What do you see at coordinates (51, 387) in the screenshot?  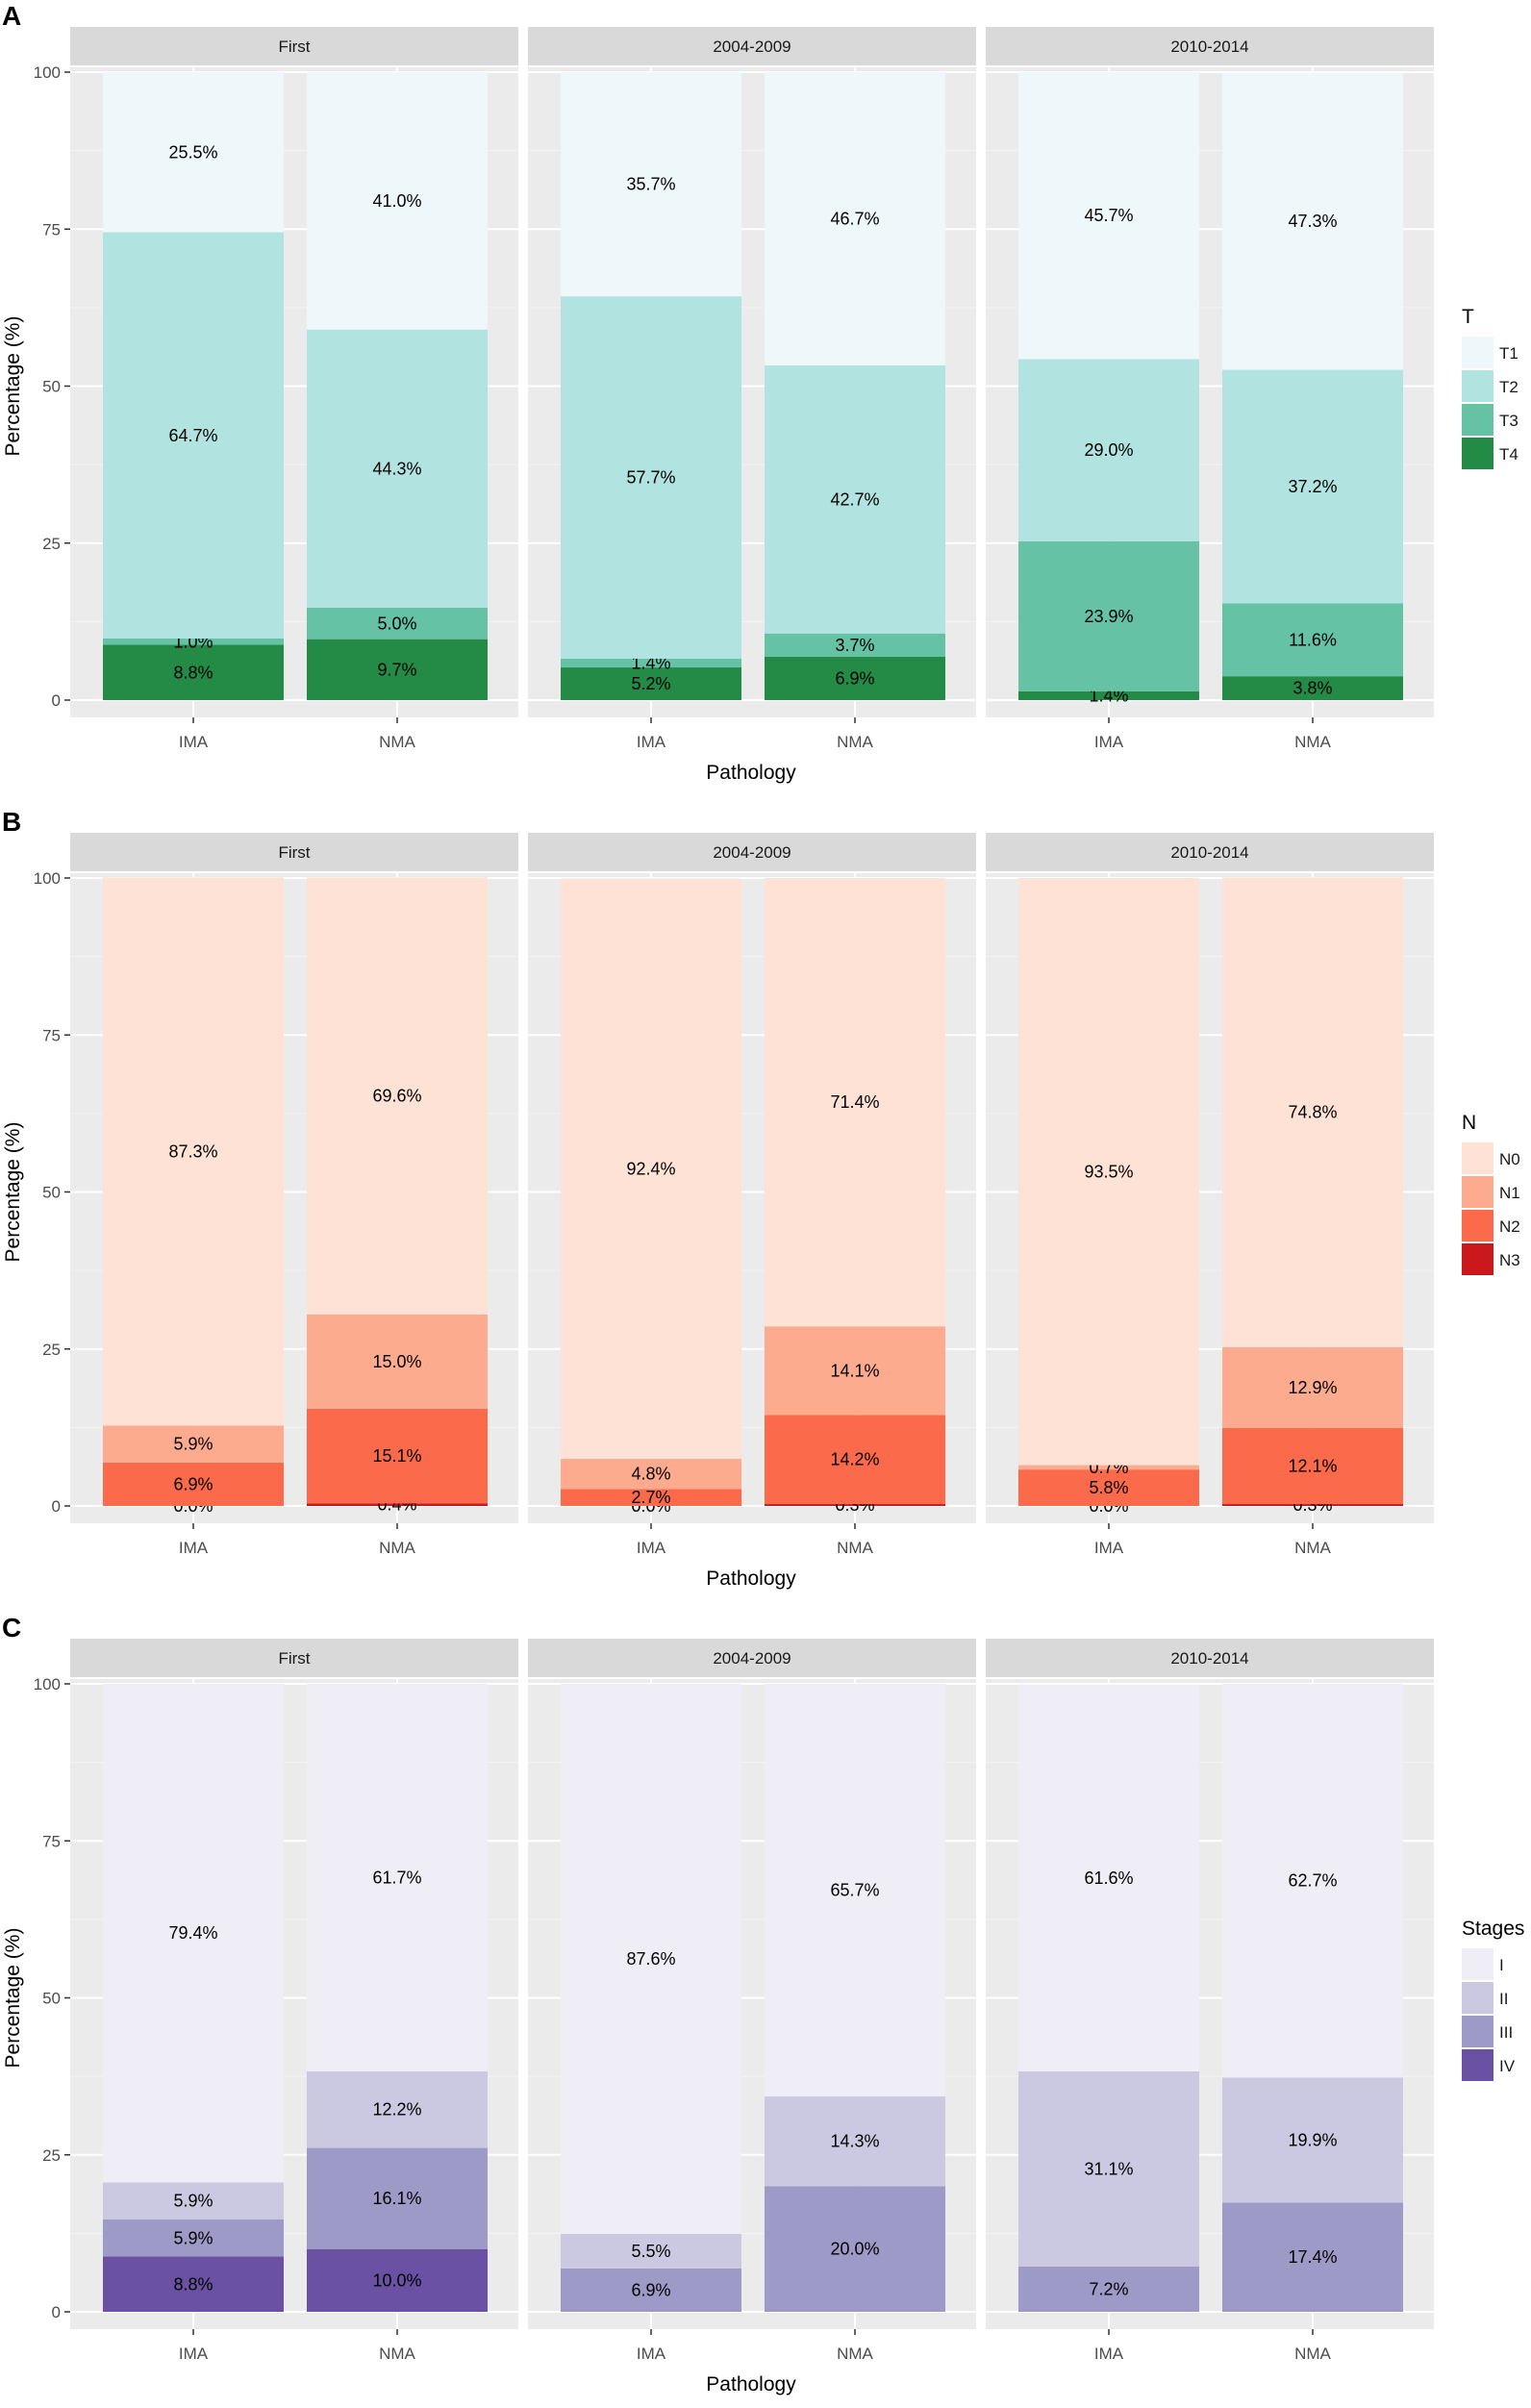 I see `y-tick-label: 50` at bounding box center [51, 387].